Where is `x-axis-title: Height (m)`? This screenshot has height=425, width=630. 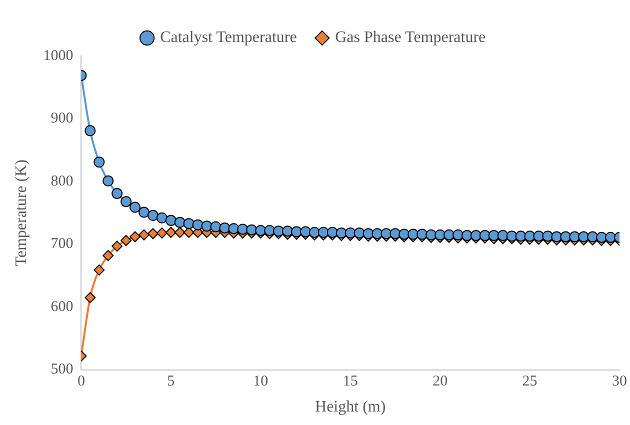 x-axis-title: Height (m) is located at coordinates (350, 407).